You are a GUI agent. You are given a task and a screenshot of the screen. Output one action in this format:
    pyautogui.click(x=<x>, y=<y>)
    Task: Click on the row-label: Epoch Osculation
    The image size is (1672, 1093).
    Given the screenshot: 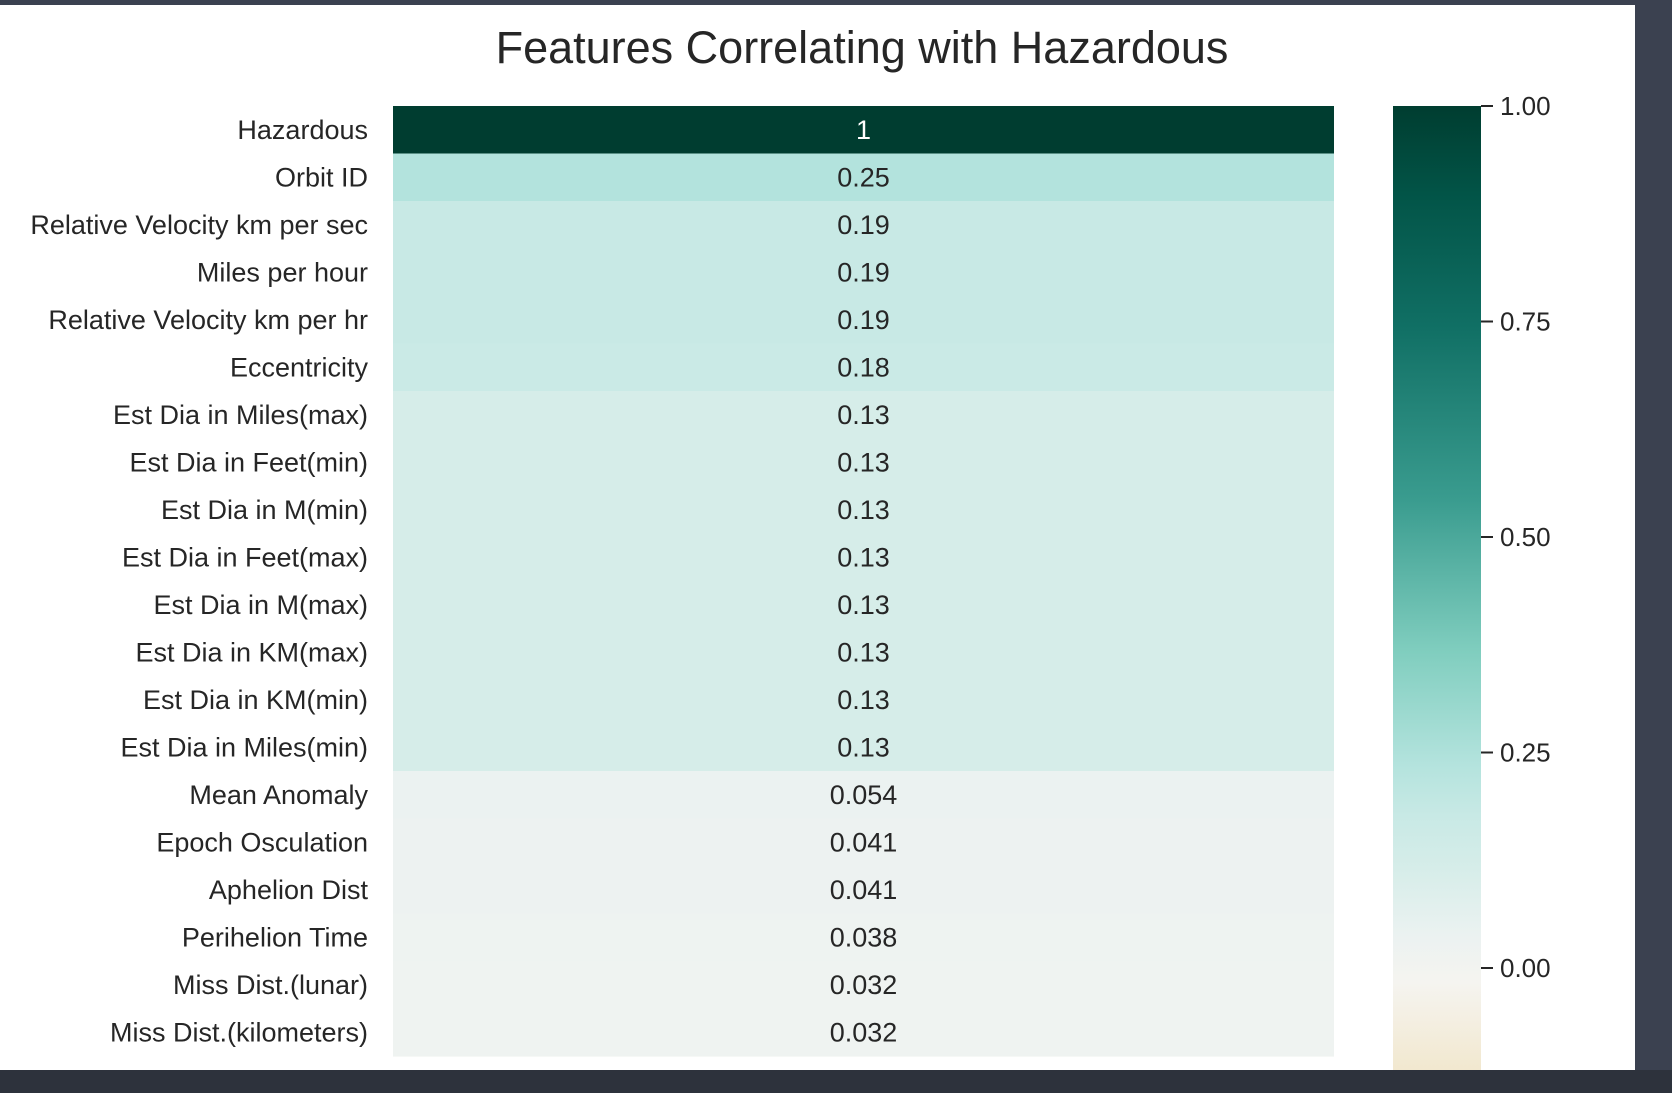 What is the action you would take?
    pyautogui.click(x=262, y=842)
    